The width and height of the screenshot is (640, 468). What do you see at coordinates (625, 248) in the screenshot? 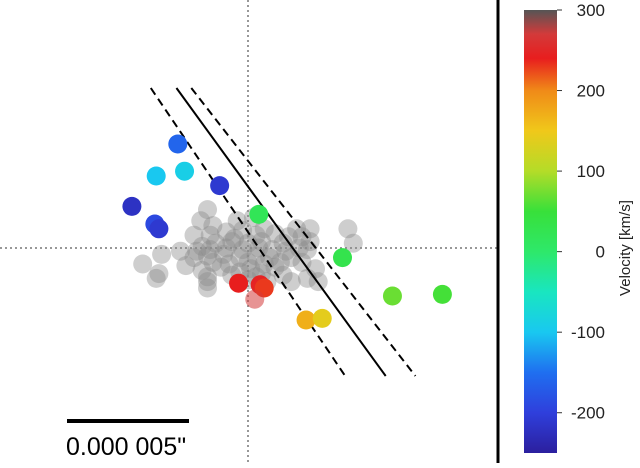
I see `colorbar-label: Velocity [km/s]` at bounding box center [625, 248].